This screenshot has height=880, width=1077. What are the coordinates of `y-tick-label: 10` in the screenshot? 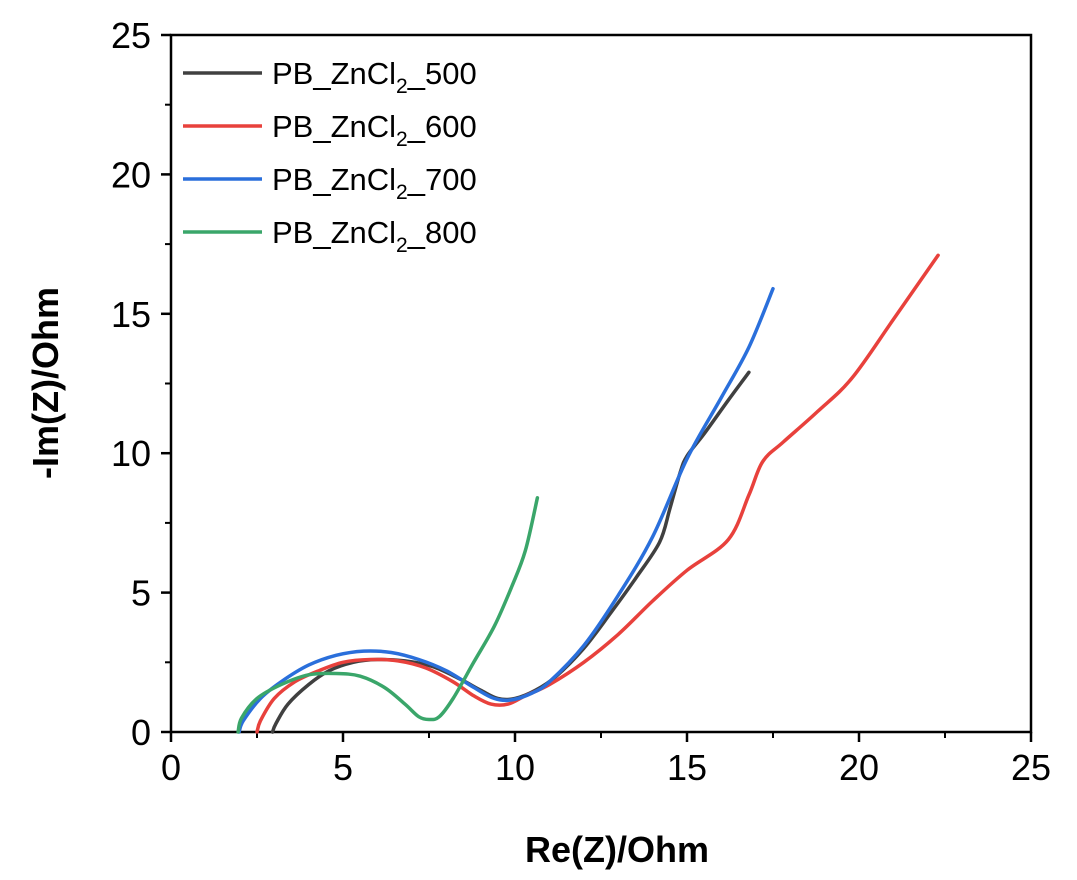 It's located at (131, 453).